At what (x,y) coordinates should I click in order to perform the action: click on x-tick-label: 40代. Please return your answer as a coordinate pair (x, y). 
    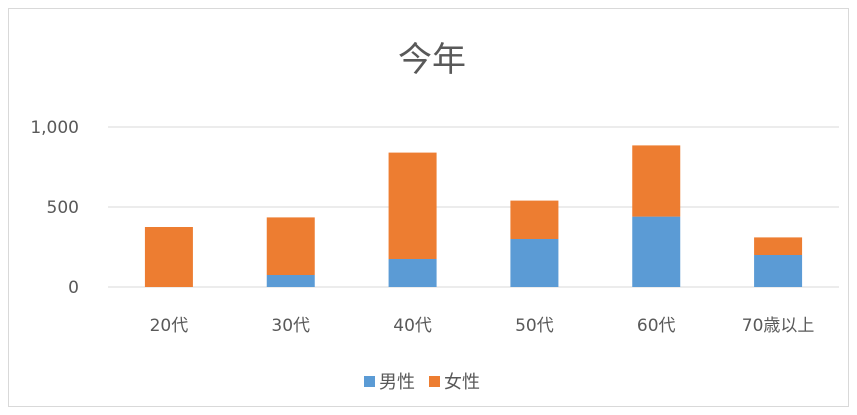
    Looking at the image, I should click on (412, 326).